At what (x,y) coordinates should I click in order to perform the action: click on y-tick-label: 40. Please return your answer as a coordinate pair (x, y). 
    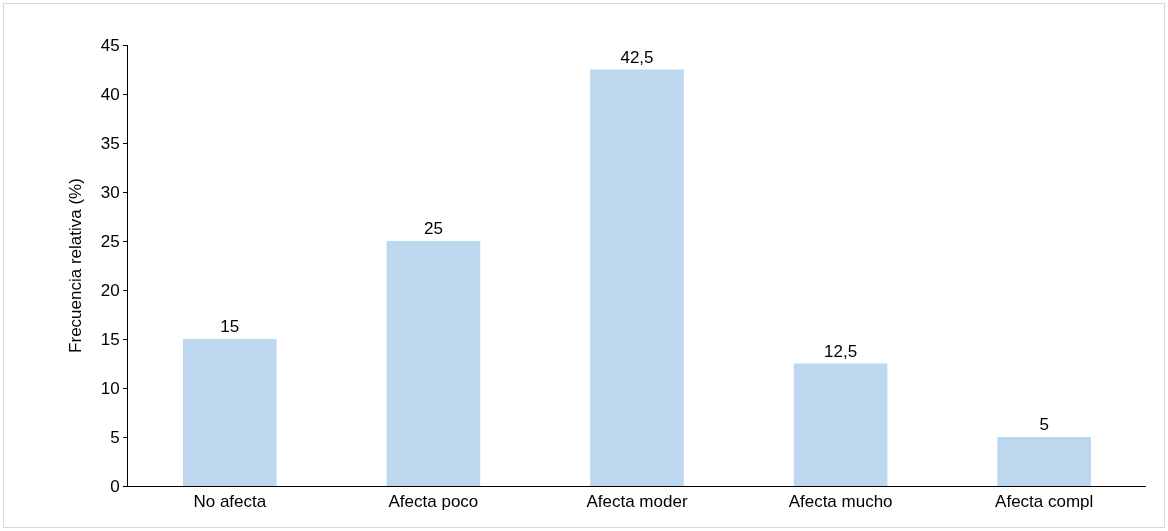
    Looking at the image, I should click on (110, 94).